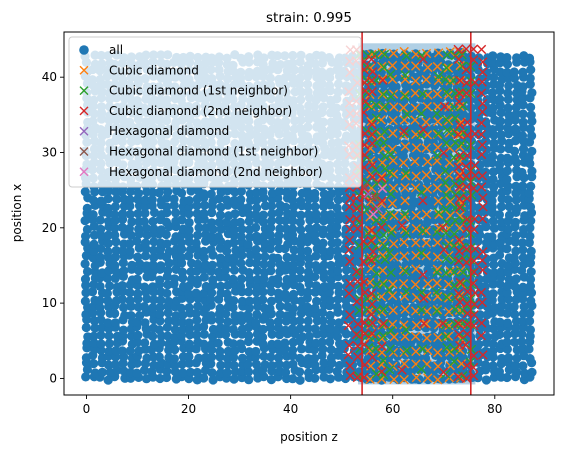 The image size is (563, 453). What do you see at coordinates (49, 152) in the screenshot?
I see `y-tick-label: 30` at bounding box center [49, 152].